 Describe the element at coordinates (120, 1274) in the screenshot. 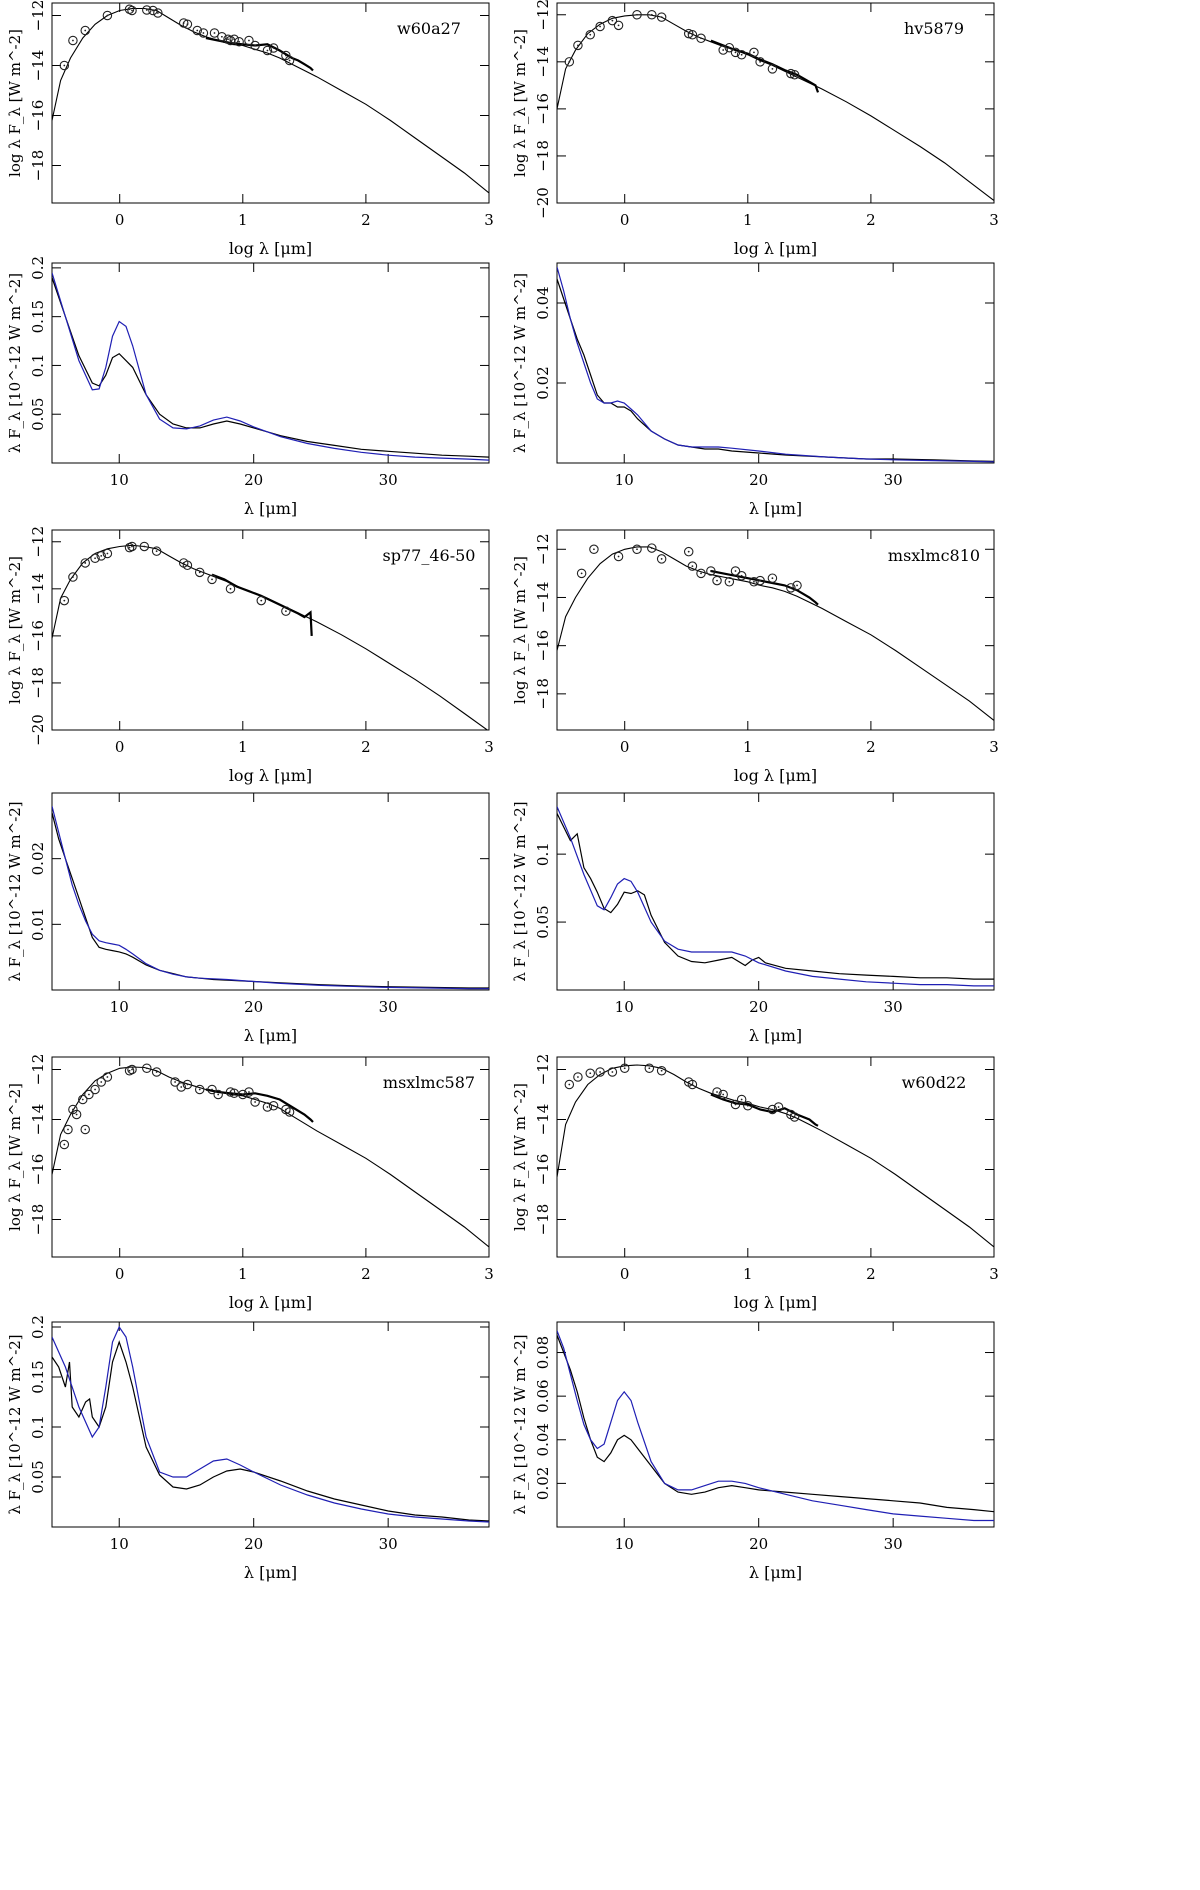

I see `x-tick-label: 0` at that location.